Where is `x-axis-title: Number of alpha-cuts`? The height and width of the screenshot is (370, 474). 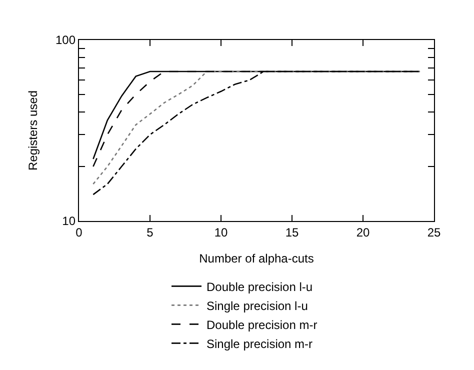 x-axis-title: Number of alpha-cuts is located at coordinates (256, 258).